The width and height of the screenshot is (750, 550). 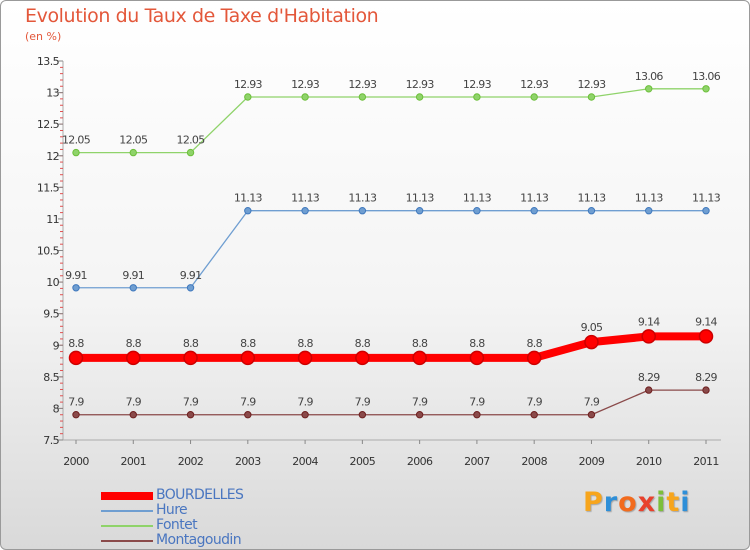 I want to click on y-tick-label: 13, so click(x=52, y=93).